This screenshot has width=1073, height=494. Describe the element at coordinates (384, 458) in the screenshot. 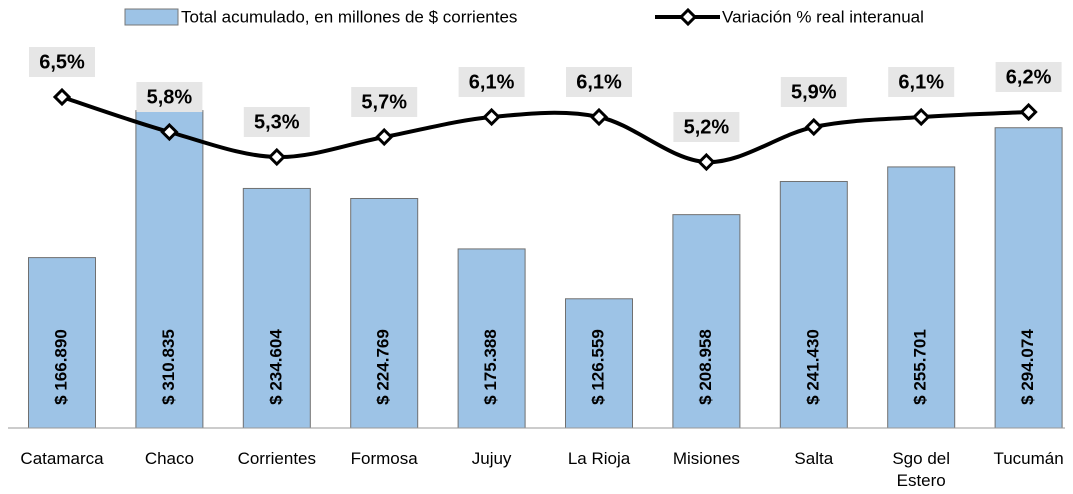

I see `x-tick-label: Formosa` at that location.